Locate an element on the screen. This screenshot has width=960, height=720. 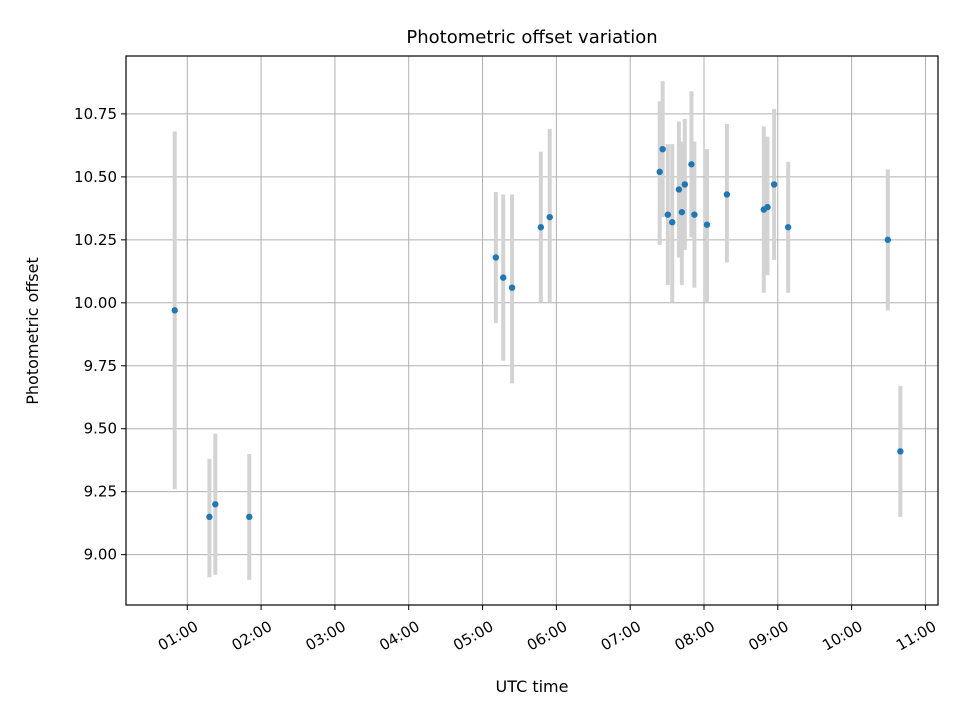
y-tick-label: 10.25 is located at coordinates (95, 240).